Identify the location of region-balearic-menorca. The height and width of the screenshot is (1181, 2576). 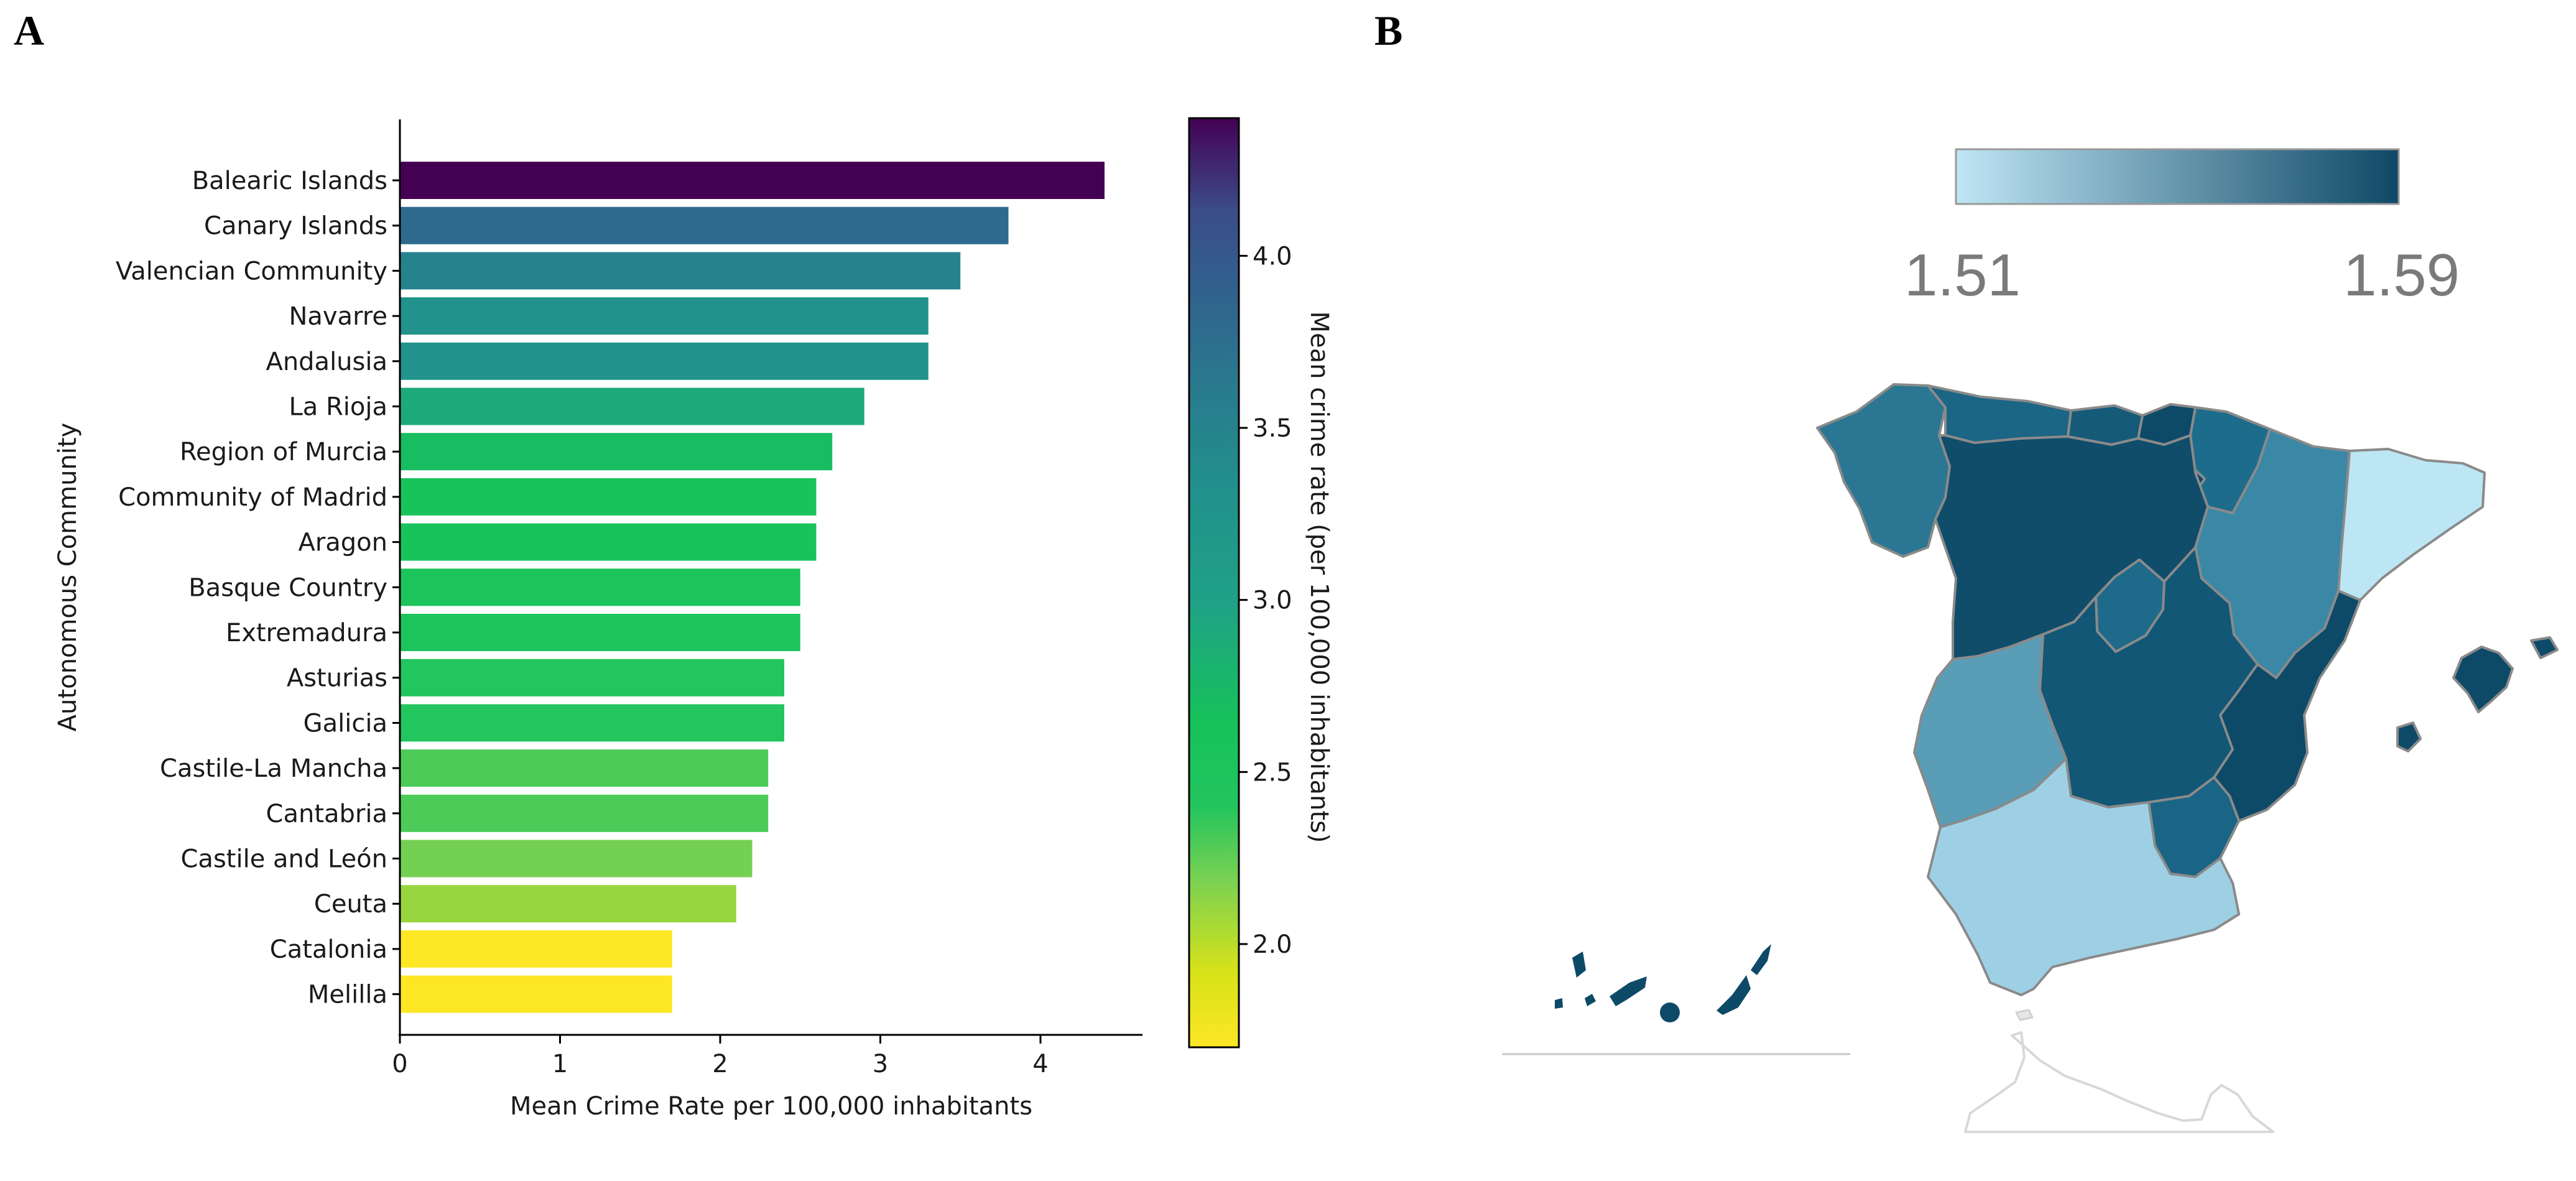
(2545, 648).